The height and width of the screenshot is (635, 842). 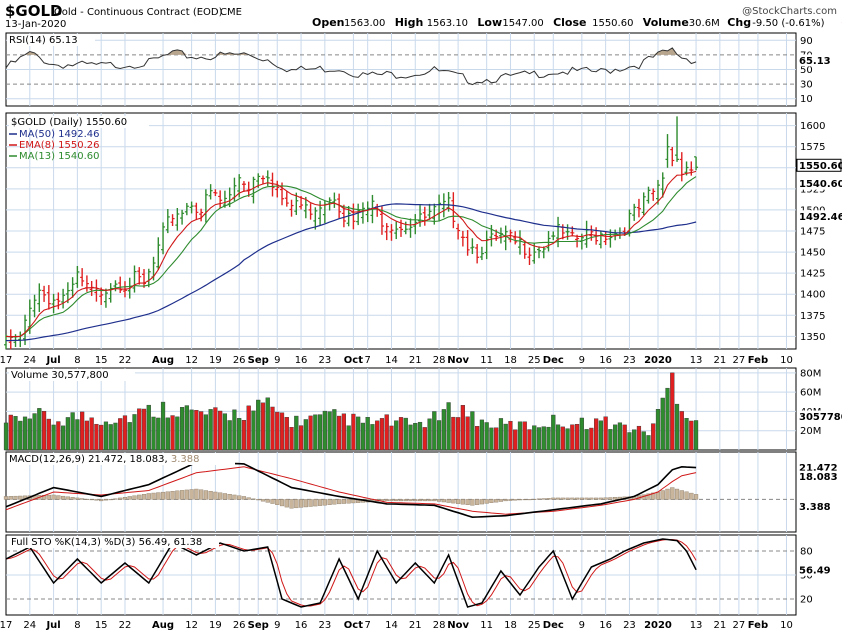 I want to click on ohlc-value: 1547.00, so click(x=522, y=23).